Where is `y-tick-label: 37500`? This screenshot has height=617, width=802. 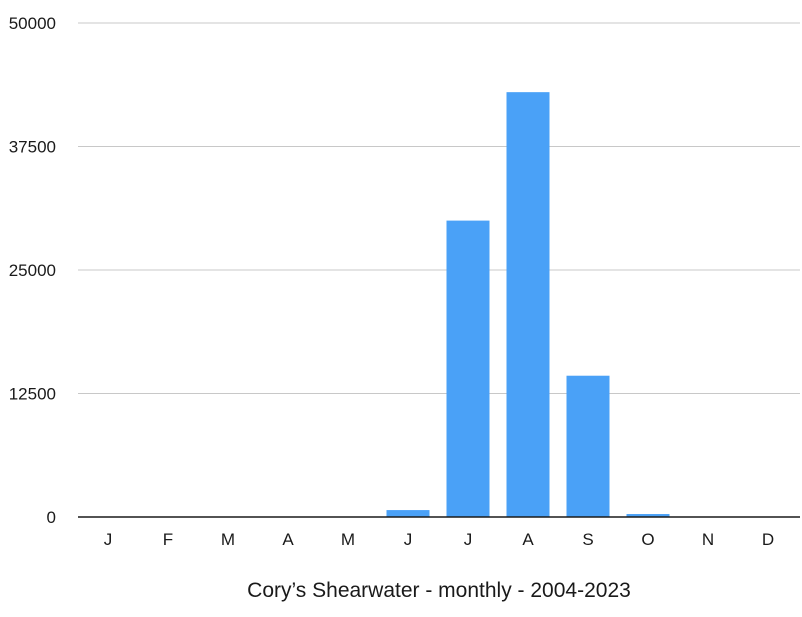
y-tick-label: 37500 is located at coordinates (32, 147).